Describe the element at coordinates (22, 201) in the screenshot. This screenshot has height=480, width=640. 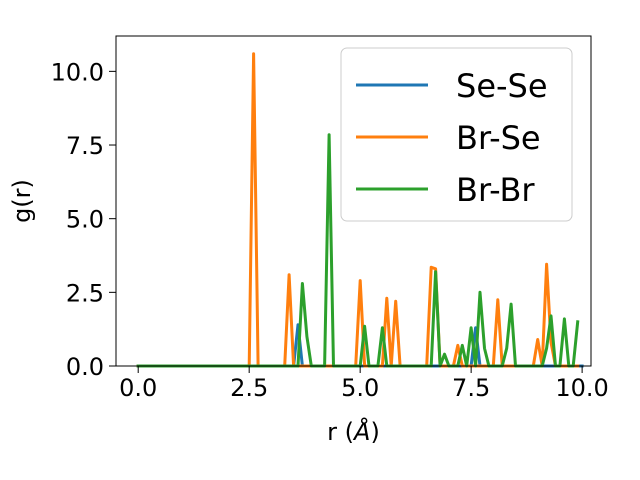
I see `y-axis-label: g(r)` at that location.